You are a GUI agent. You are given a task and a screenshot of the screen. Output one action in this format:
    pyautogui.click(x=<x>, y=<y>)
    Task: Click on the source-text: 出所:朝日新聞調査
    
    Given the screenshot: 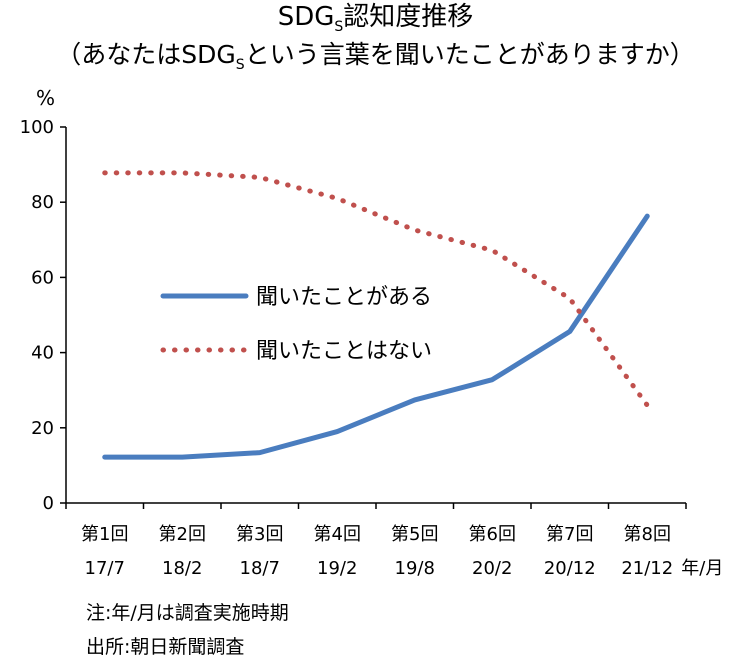 What is the action you would take?
    pyautogui.click(x=165, y=647)
    